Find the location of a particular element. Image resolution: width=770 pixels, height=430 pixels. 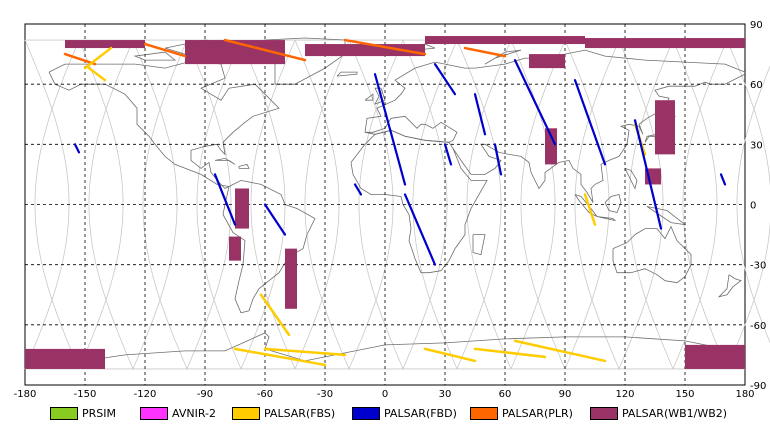

y-tick-label: -60 is located at coordinates (758, 326).